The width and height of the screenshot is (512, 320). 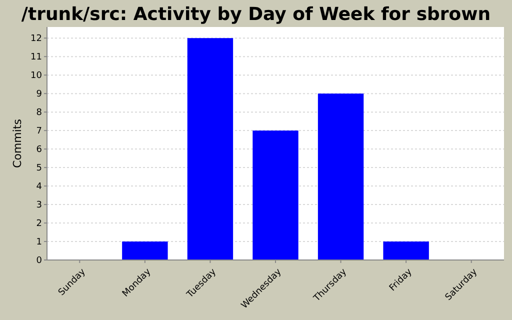 What do you see at coordinates (39, 223) in the screenshot?
I see `y-tick-label: 2` at bounding box center [39, 223].